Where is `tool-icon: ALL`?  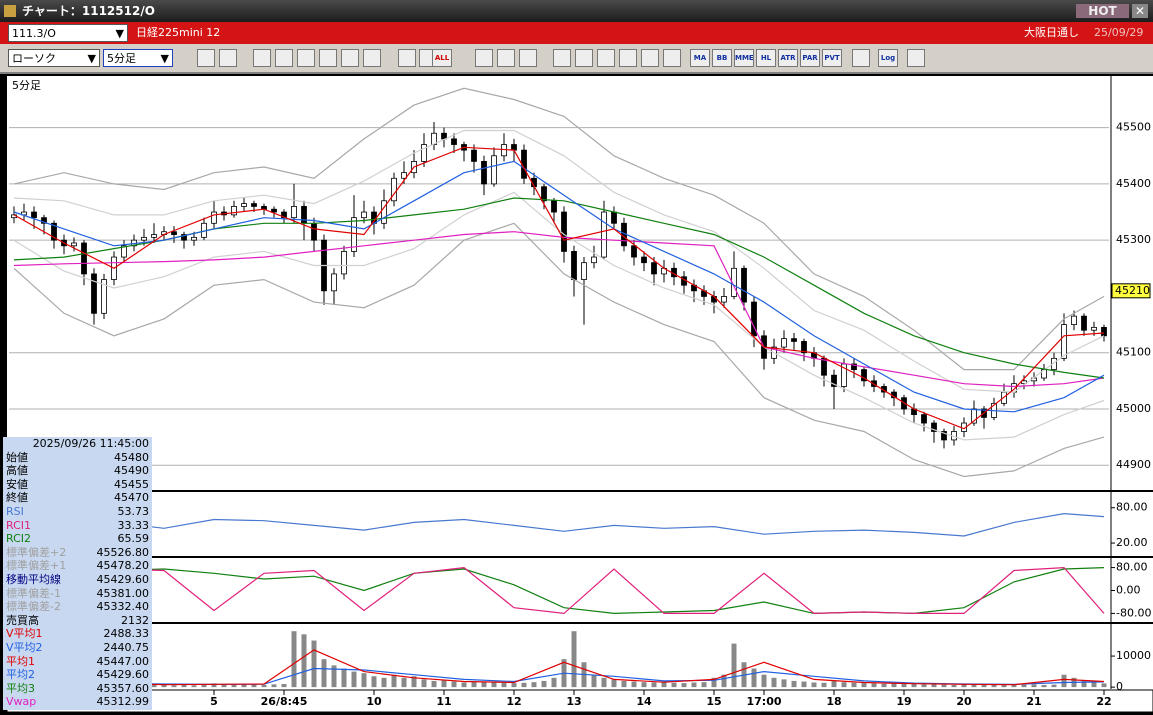 tool-icon: ALL is located at coordinates (442, 58).